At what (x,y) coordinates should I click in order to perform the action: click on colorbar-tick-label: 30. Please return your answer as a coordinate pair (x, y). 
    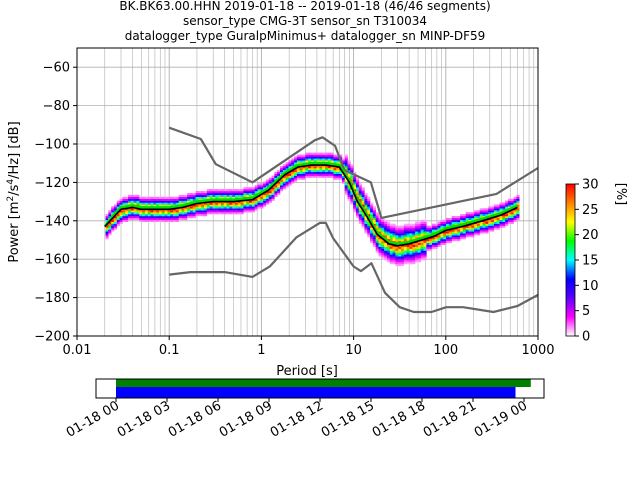
    Looking at the image, I should click on (590, 185).